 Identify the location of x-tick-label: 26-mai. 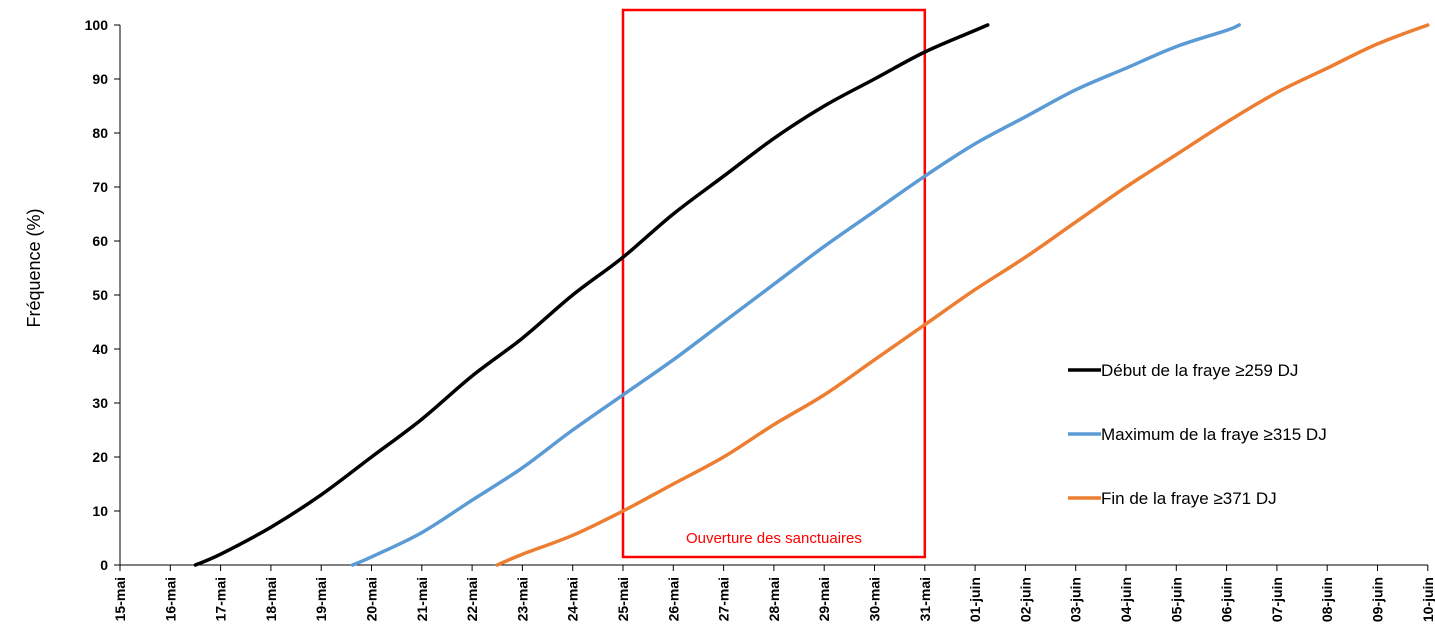
(673, 599).